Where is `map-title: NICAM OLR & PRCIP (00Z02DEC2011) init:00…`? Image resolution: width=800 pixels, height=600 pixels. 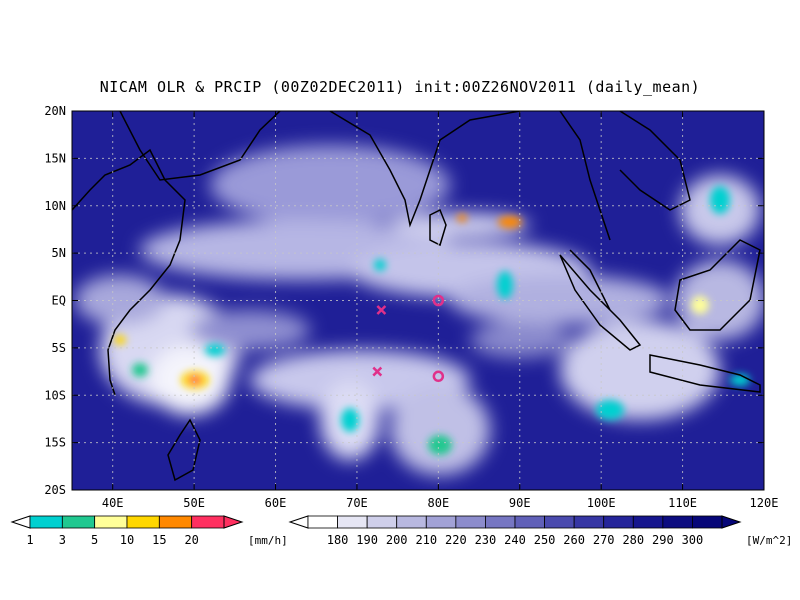
map-title: NICAM OLR & PRCIP (00Z02DEC2011) init:00… is located at coordinates (400, 87).